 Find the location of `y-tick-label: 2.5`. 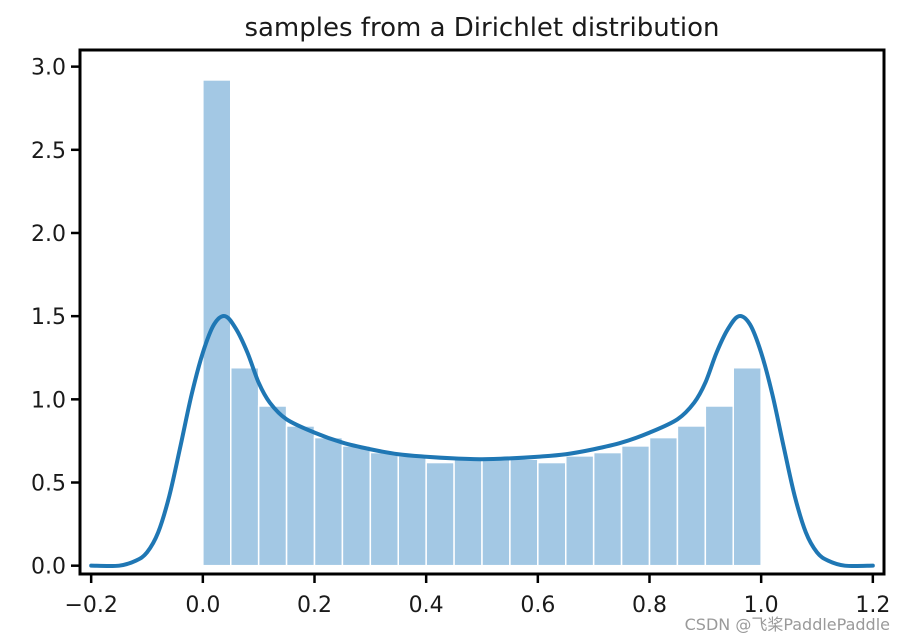

y-tick-label: 2.5 is located at coordinates (48, 151).